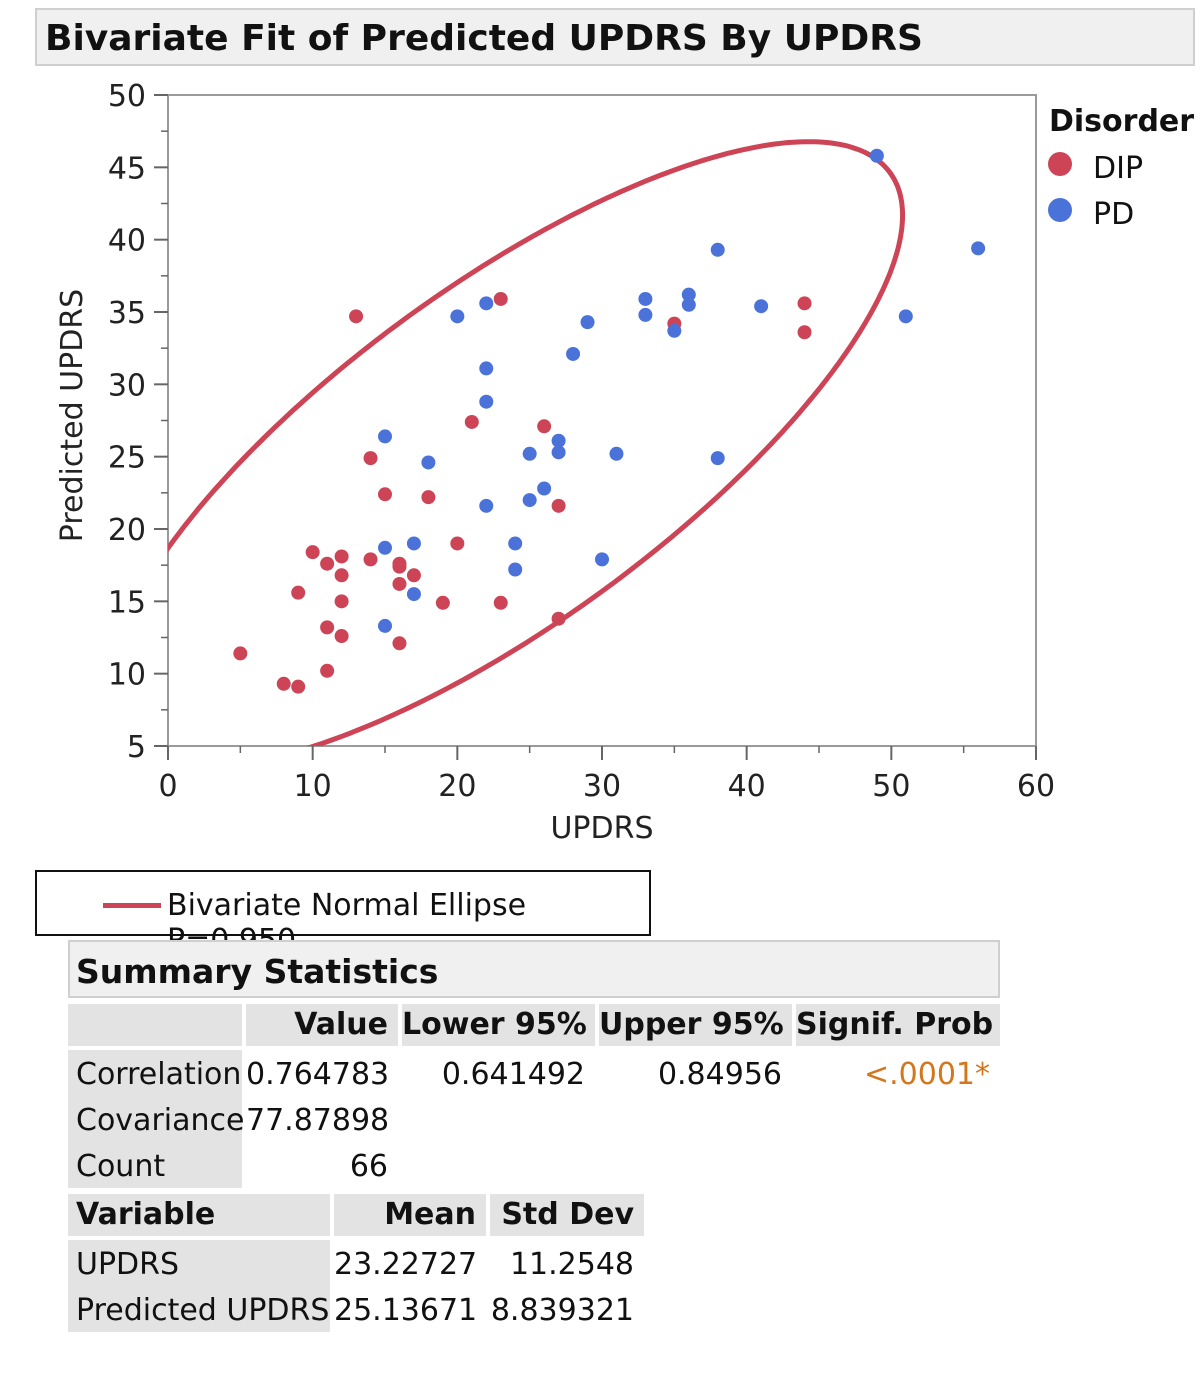 The height and width of the screenshot is (1393, 1200). I want to click on y-tick-label: 15, so click(127, 602).